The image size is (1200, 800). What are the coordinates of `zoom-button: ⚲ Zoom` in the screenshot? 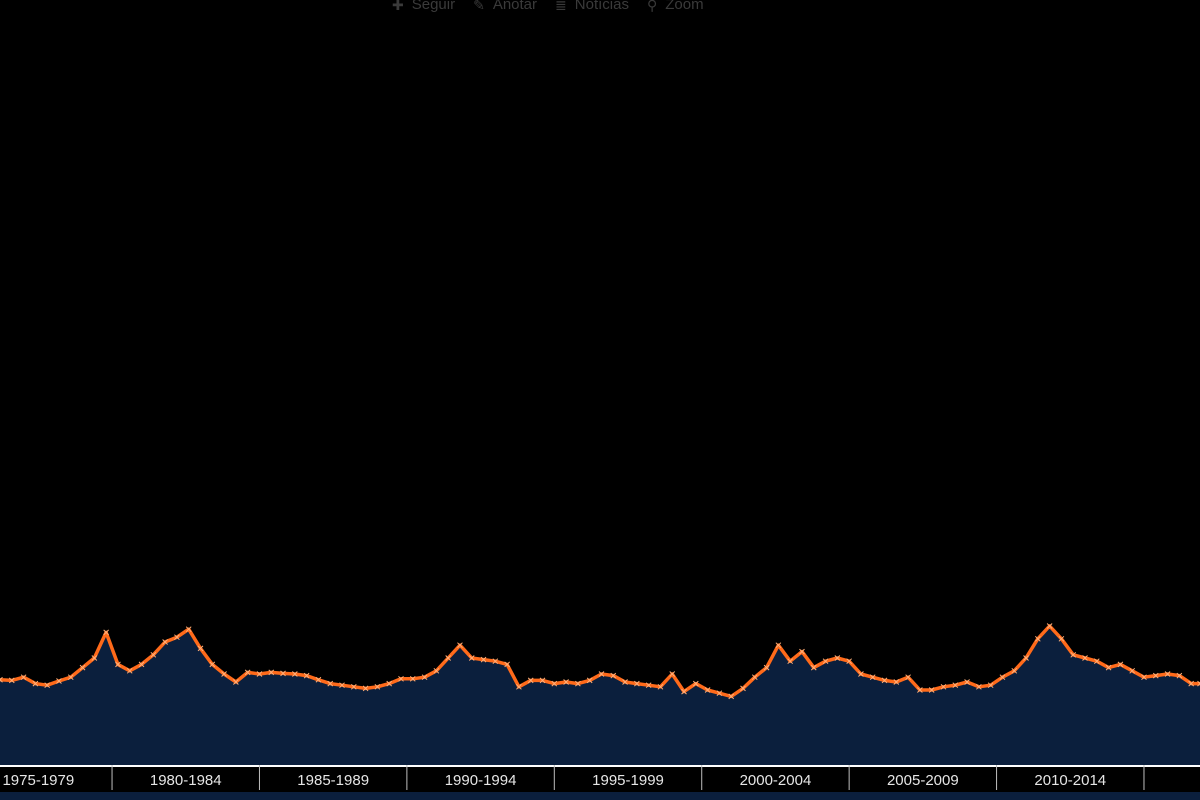 It's located at (675, 6).